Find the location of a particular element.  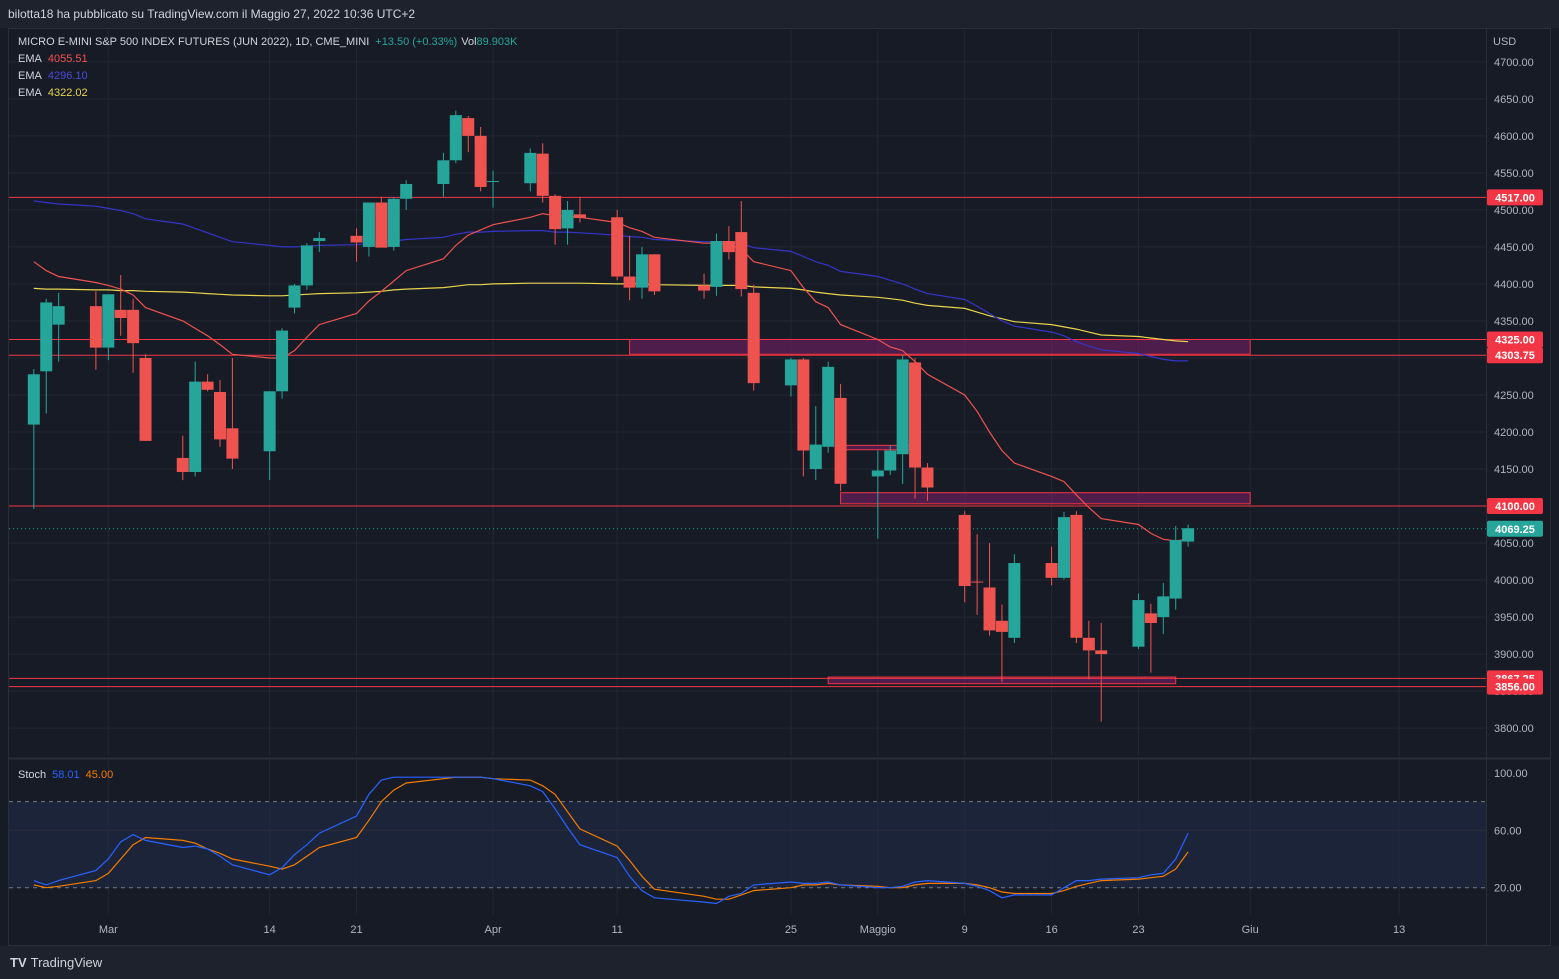

time-axis-label: 11 is located at coordinates (616, 930).